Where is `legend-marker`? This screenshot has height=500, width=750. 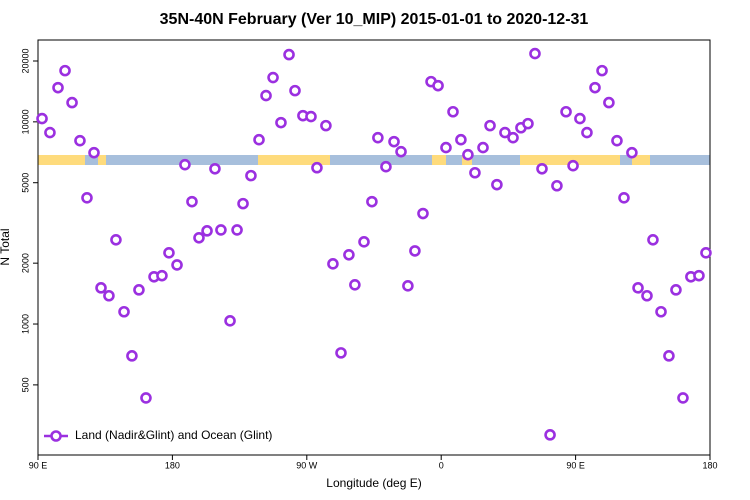 legend-marker is located at coordinates (56, 436).